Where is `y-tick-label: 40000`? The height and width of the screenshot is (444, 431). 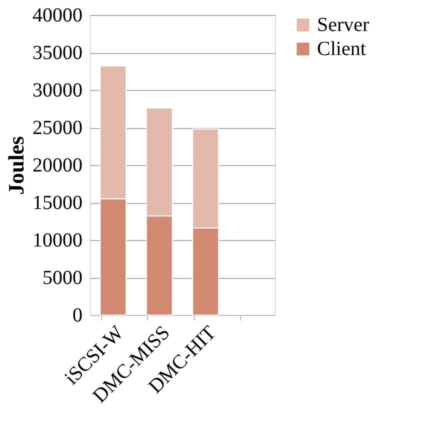 y-tick-label: 40000 is located at coordinates (57, 15).